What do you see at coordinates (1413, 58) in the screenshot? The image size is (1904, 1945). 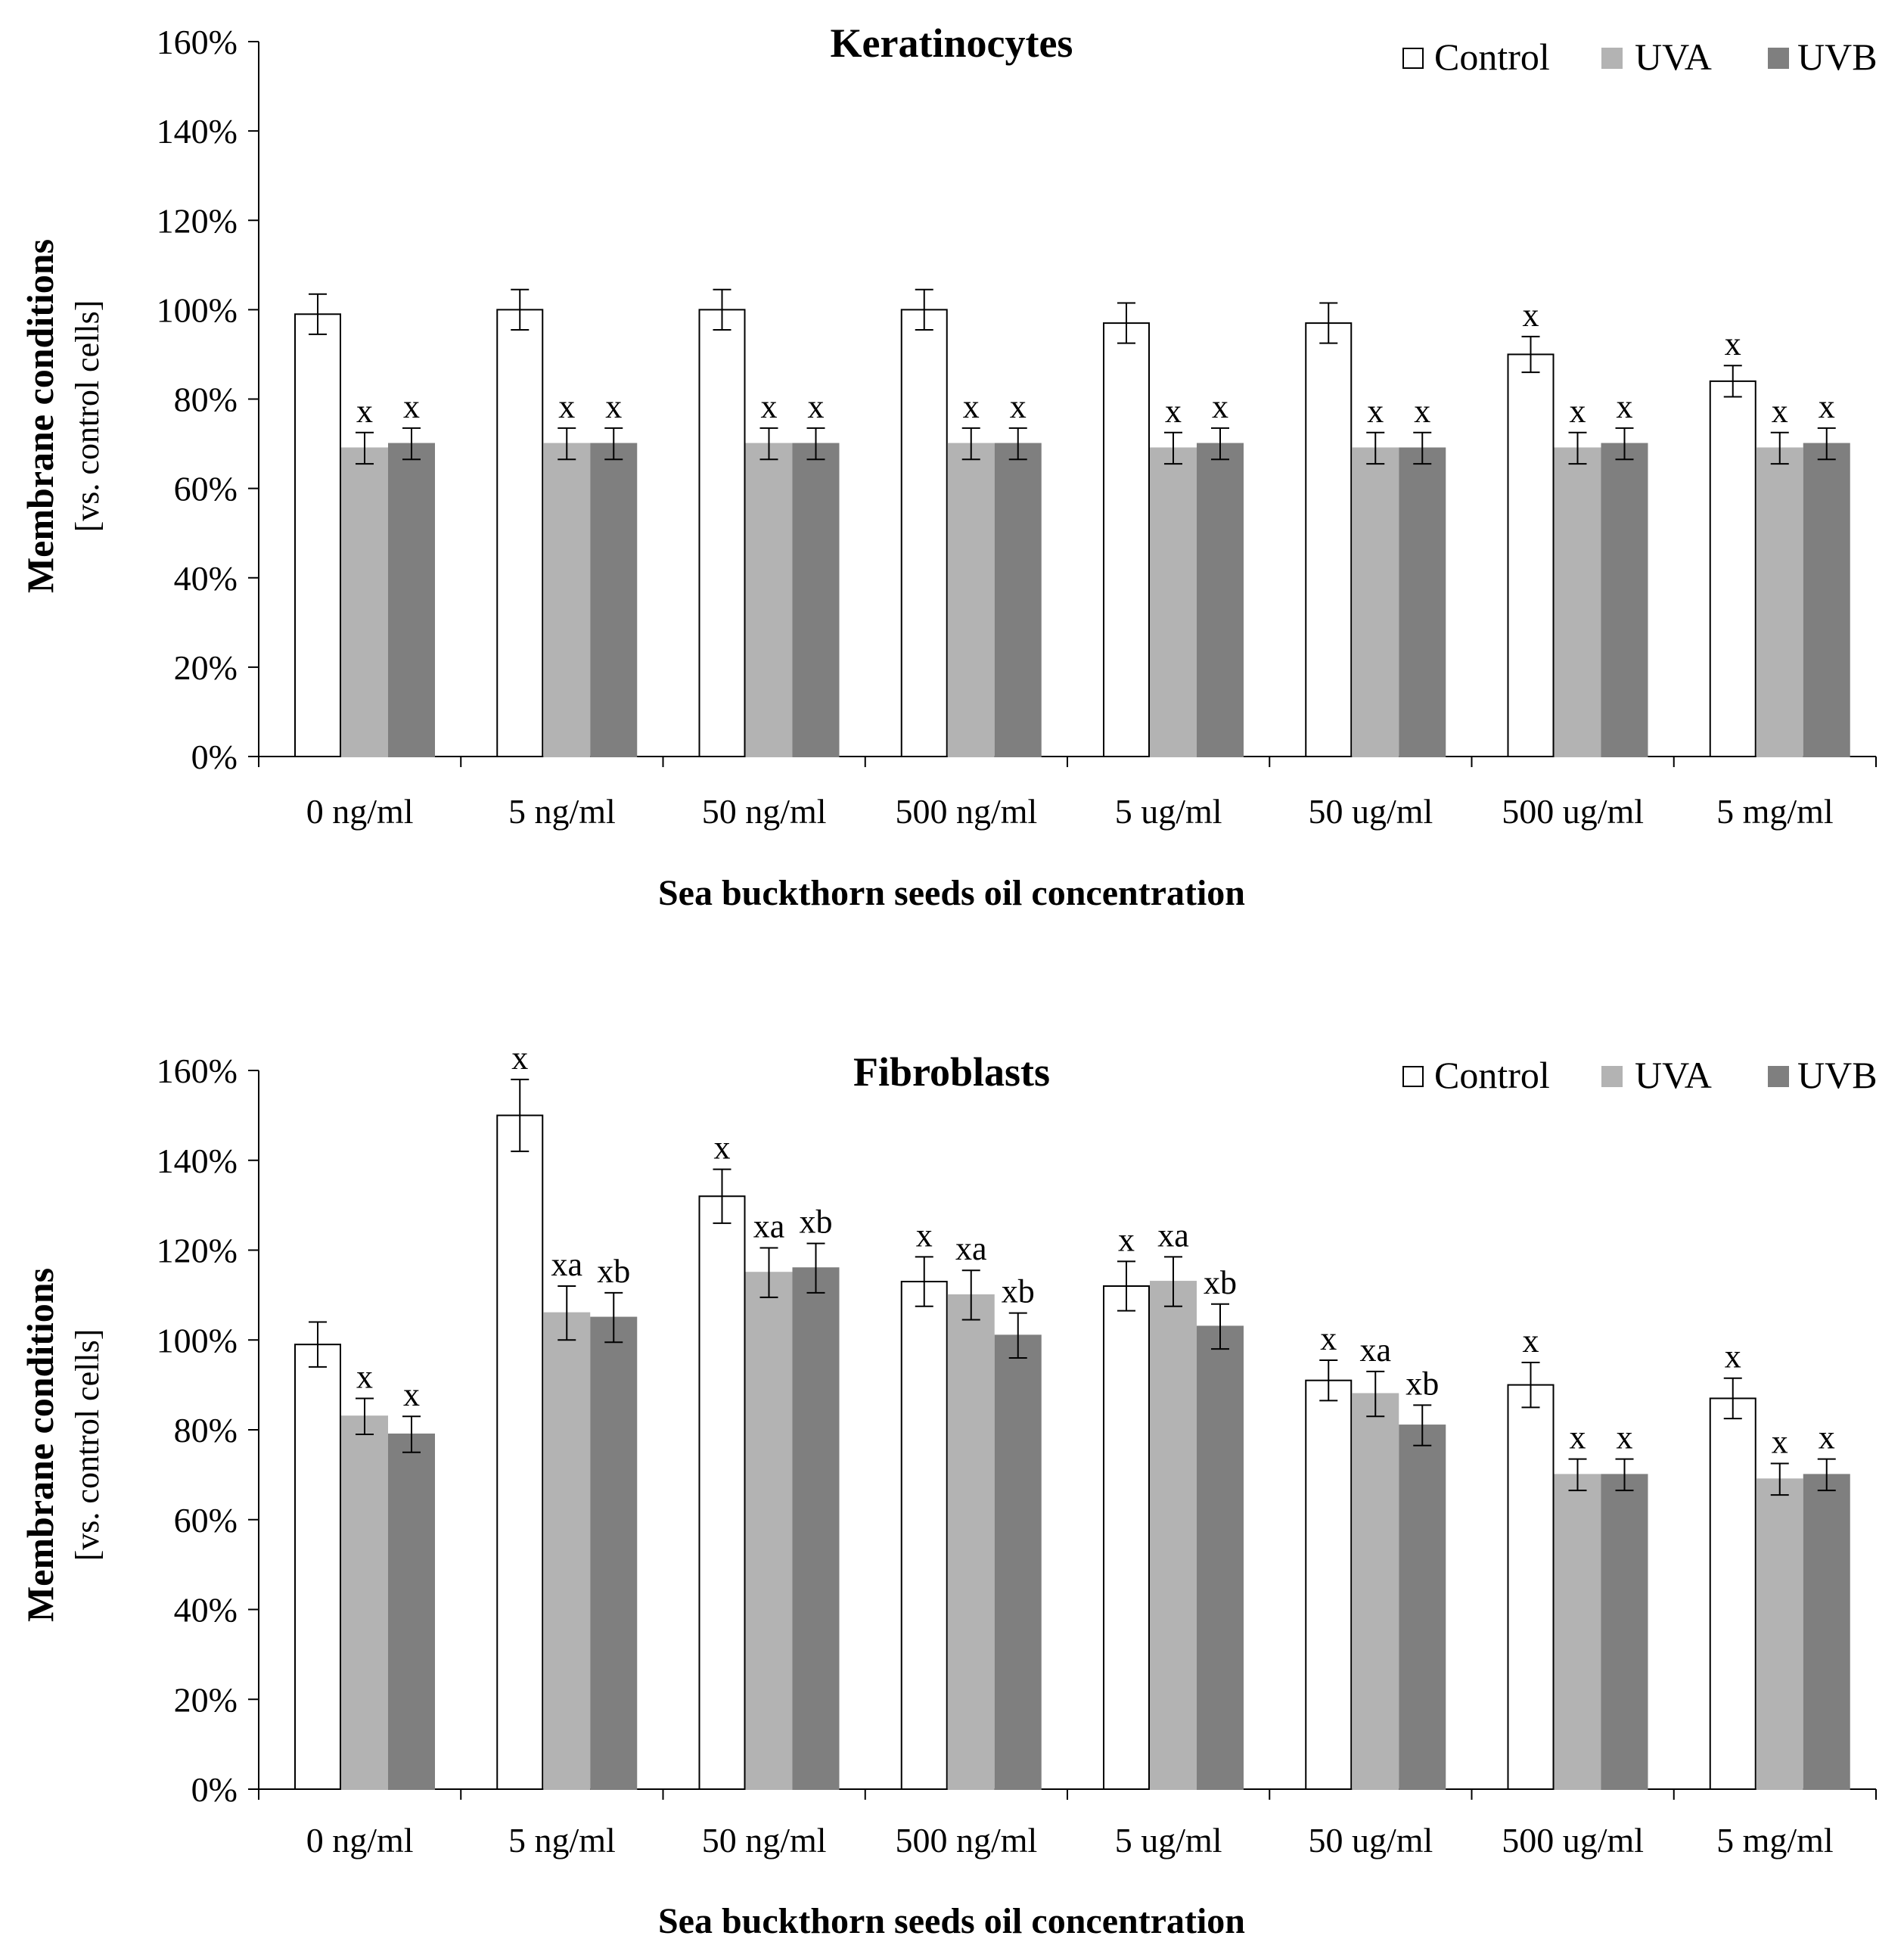 I see `chart1-legend-swatch-control` at bounding box center [1413, 58].